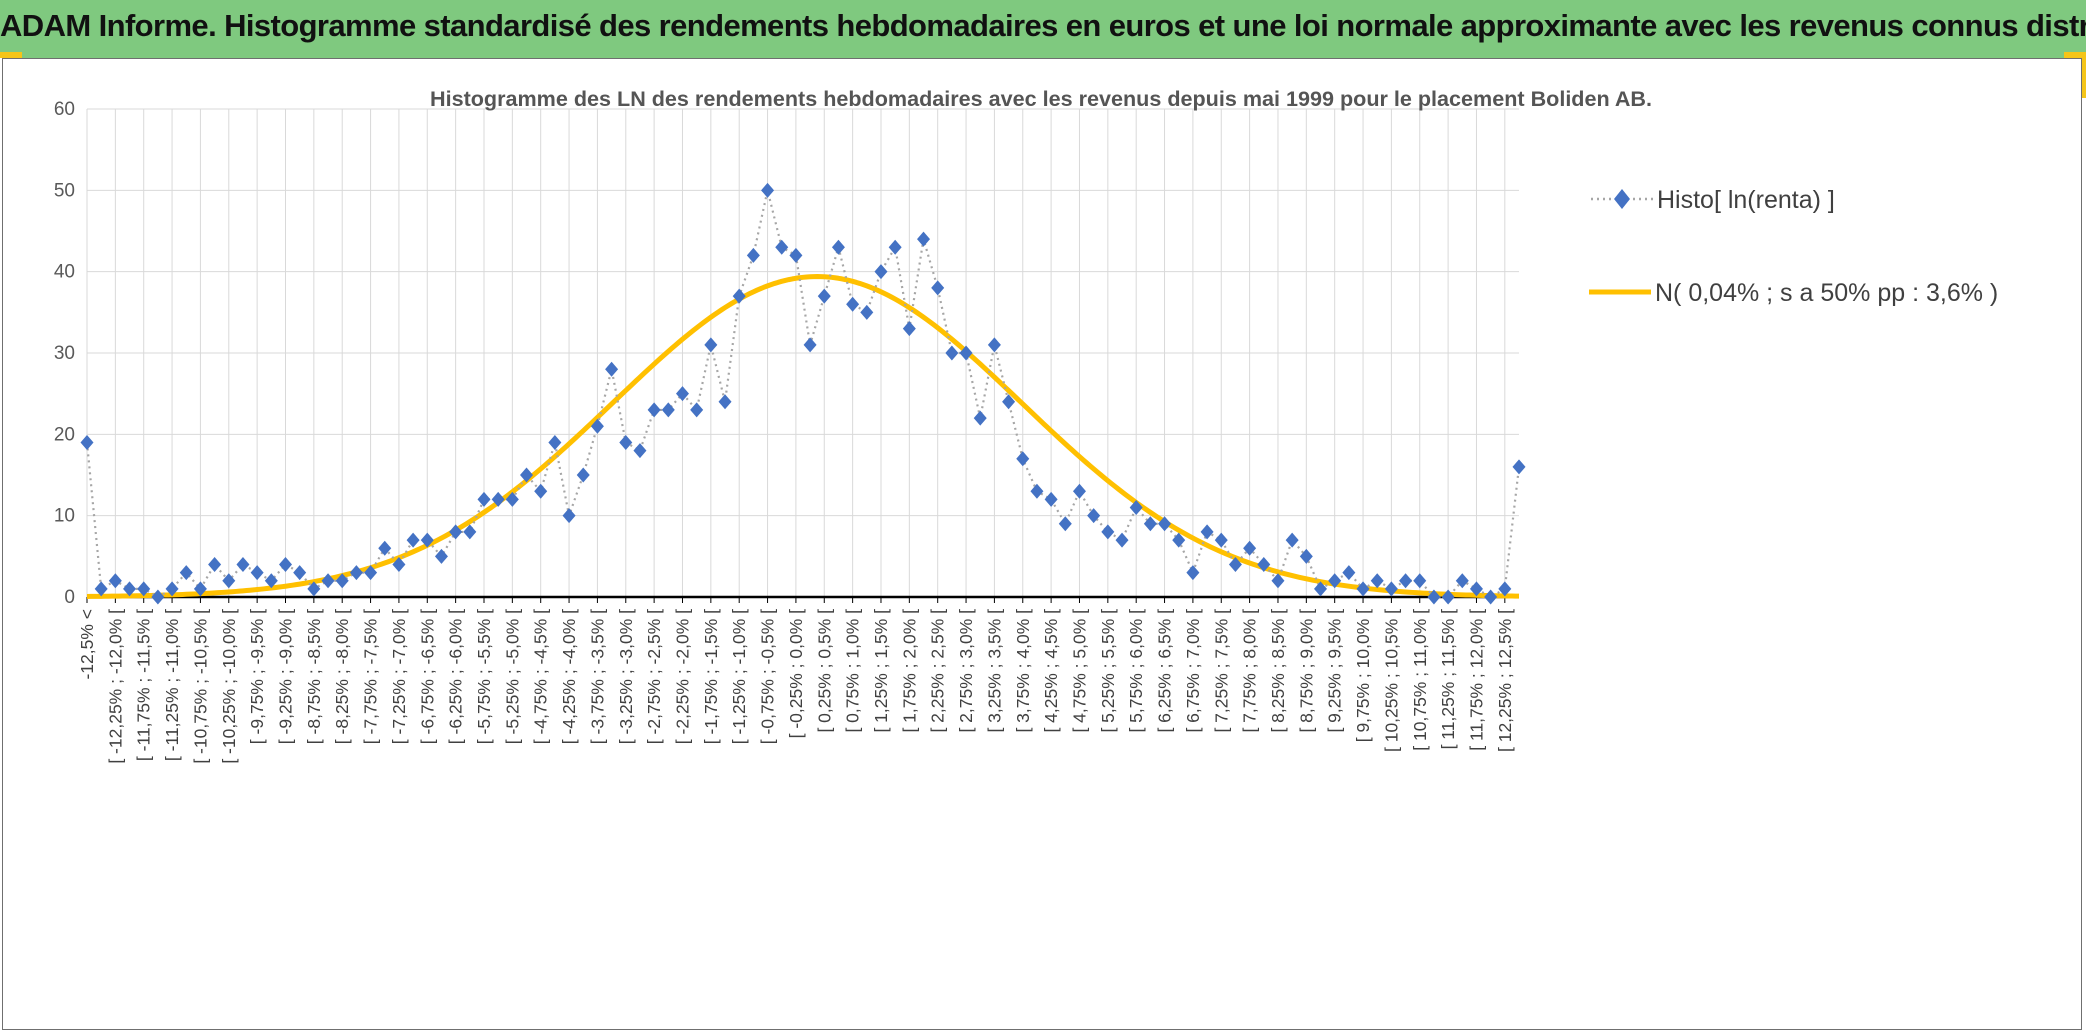 This screenshot has width=2086, height=1033. Describe the element at coordinates (1420, 680) in the screenshot. I see `x-tick-label: [ 10,75% ; 11,0% [` at that location.